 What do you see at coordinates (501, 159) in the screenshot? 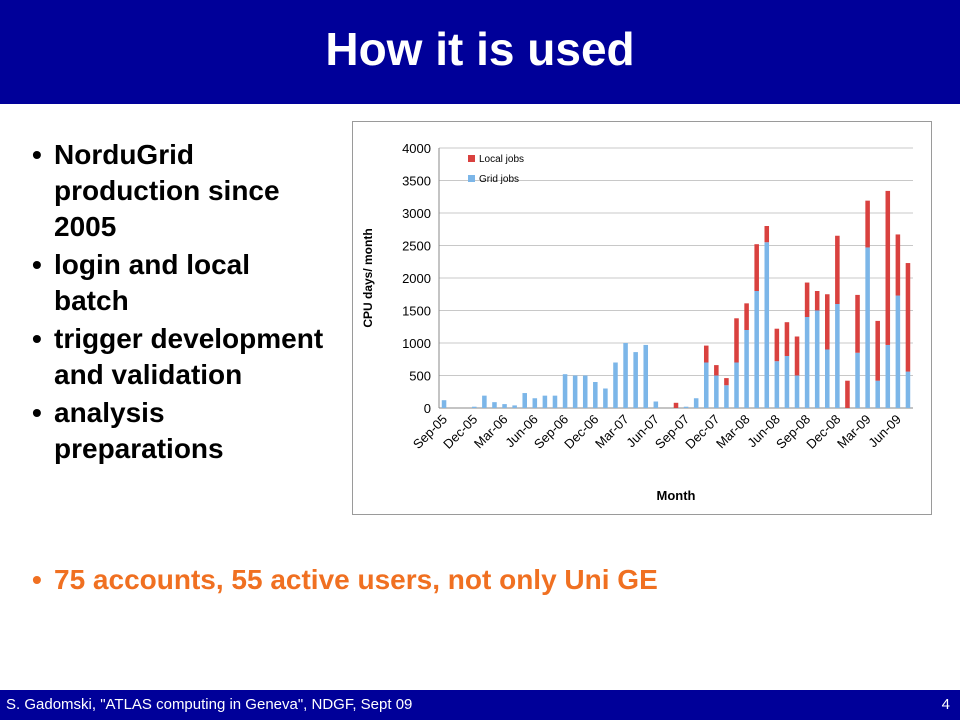
I see `legend-label: Local jobs` at bounding box center [501, 159].